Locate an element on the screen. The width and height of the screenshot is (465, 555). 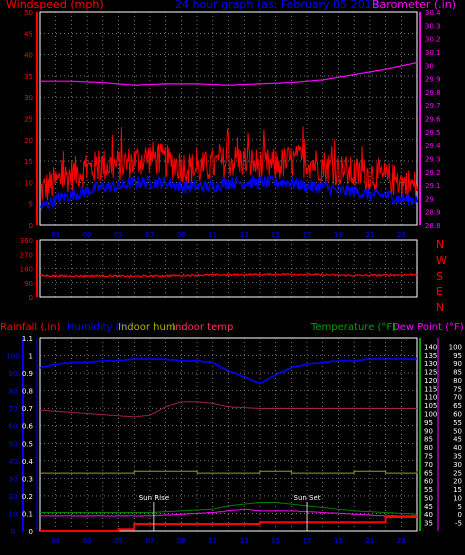
barometer-tick-label: 29.3 is located at coordinates (433, 159).